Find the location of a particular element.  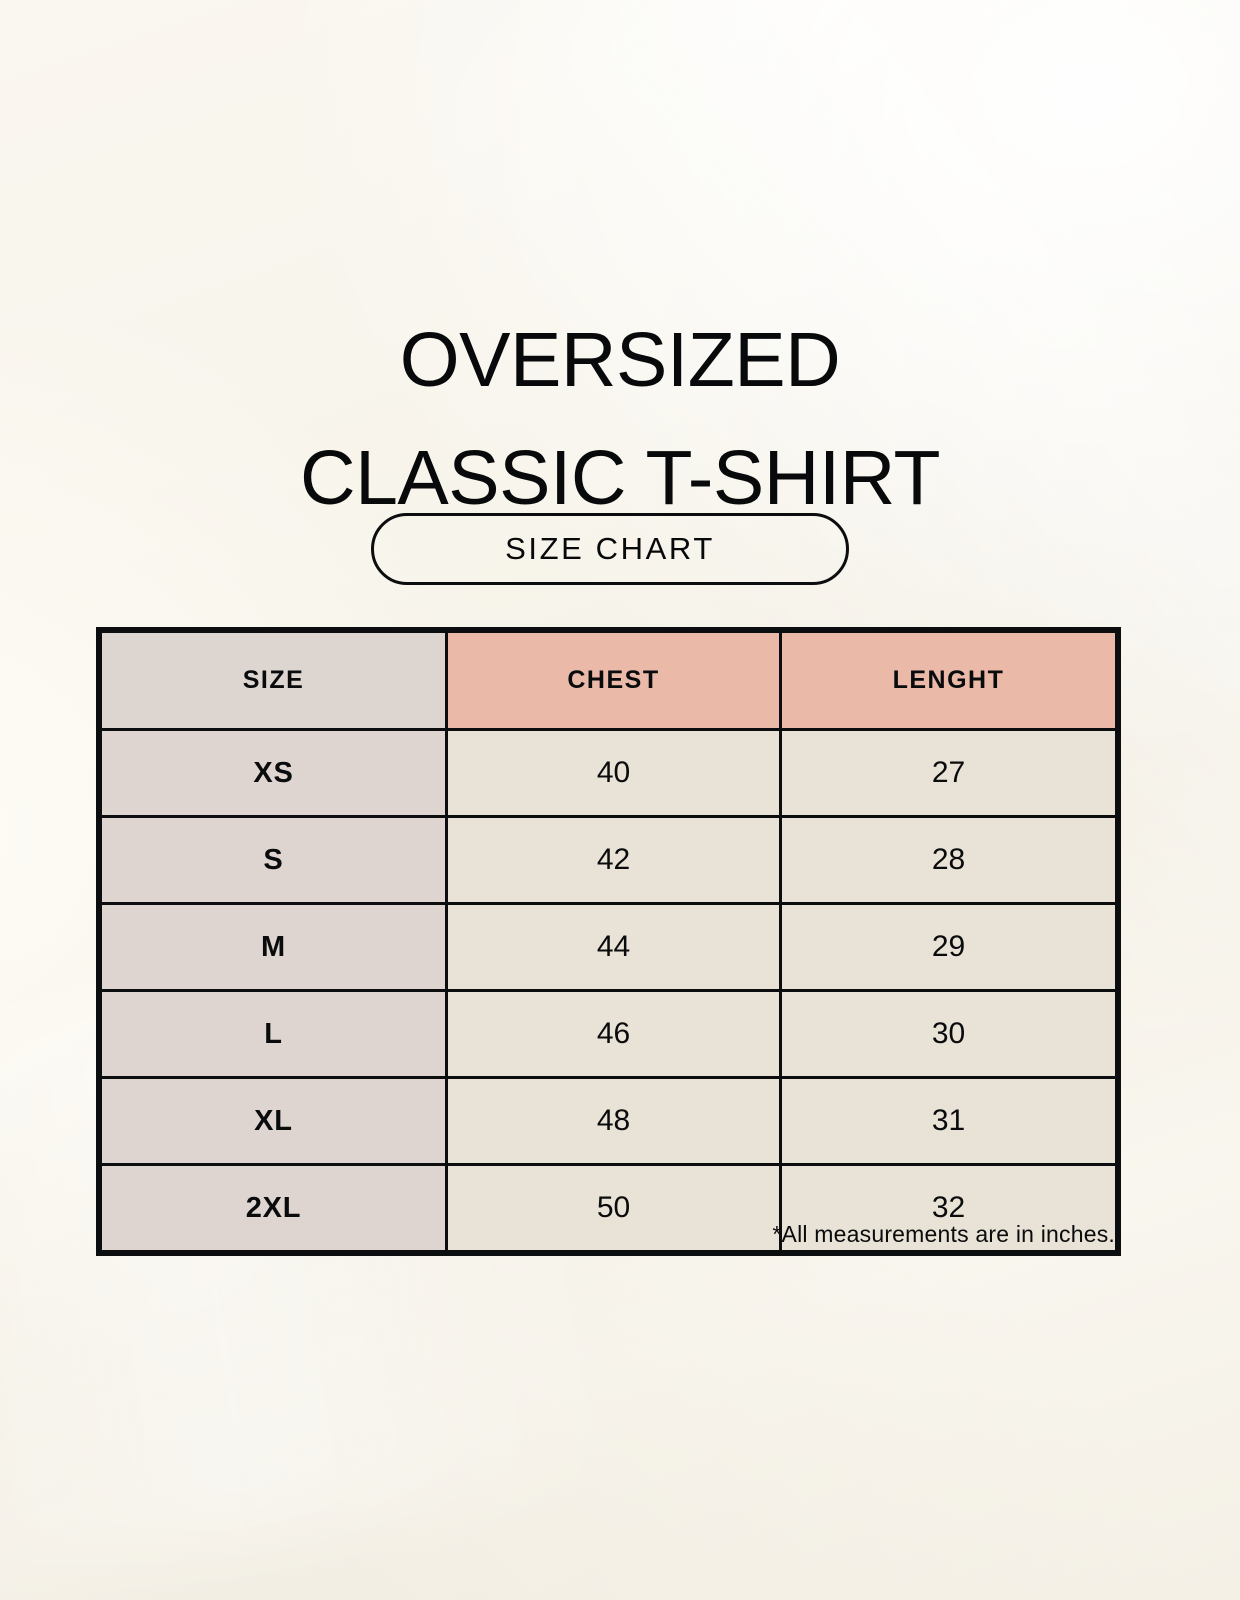

title-line-primary: OVERSIZED is located at coordinates (620, 360).